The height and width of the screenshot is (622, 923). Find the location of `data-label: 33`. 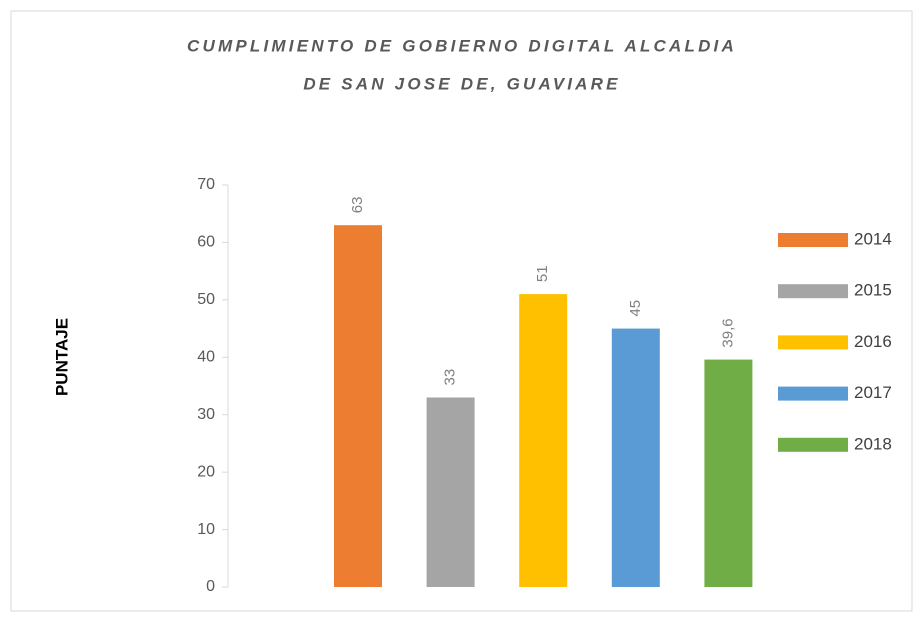

data-label: 33 is located at coordinates (450, 377).